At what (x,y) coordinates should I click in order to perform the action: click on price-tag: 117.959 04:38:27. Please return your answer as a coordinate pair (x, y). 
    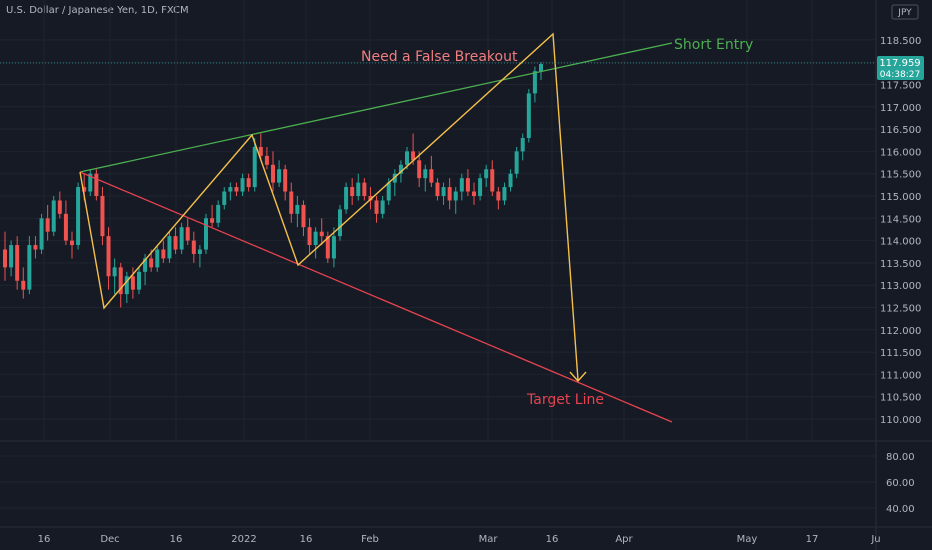
    Looking at the image, I should click on (900, 68).